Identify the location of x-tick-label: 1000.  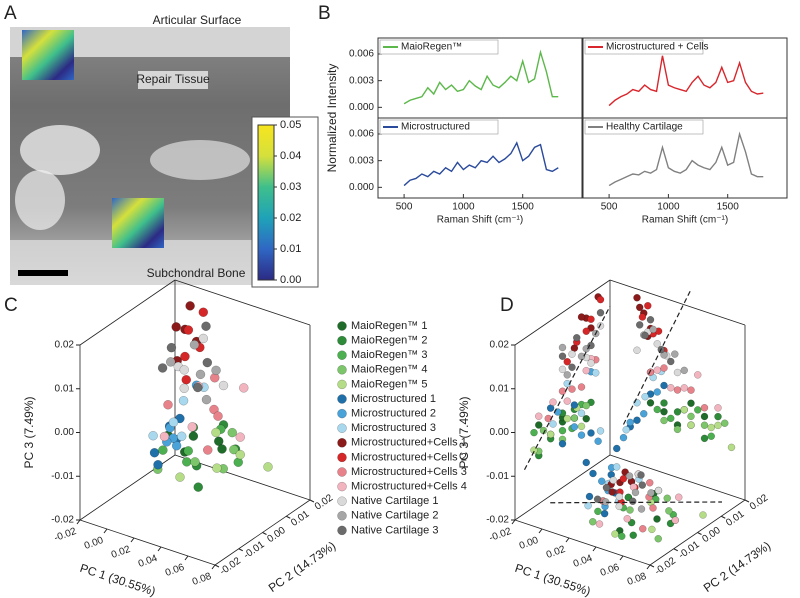
(668, 207).